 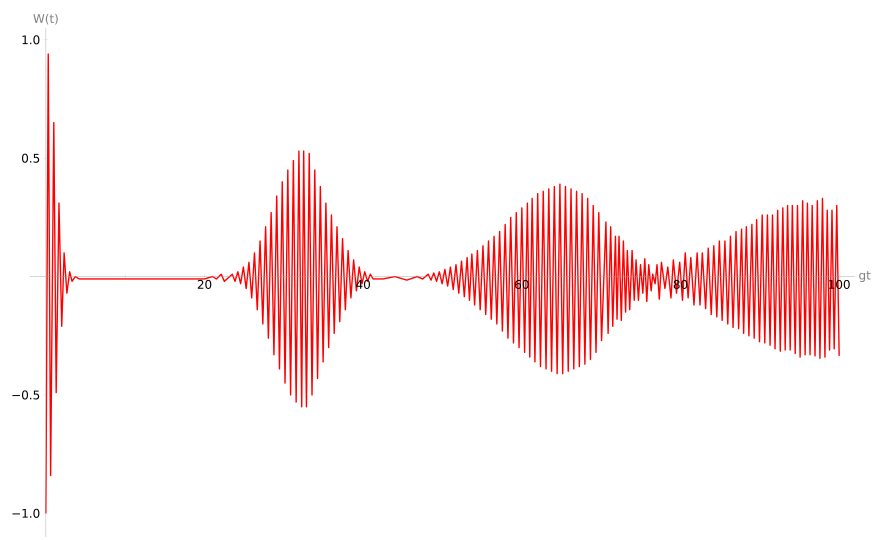 What do you see at coordinates (31, 158) in the screenshot?
I see `y-tick-label: 0.5` at bounding box center [31, 158].